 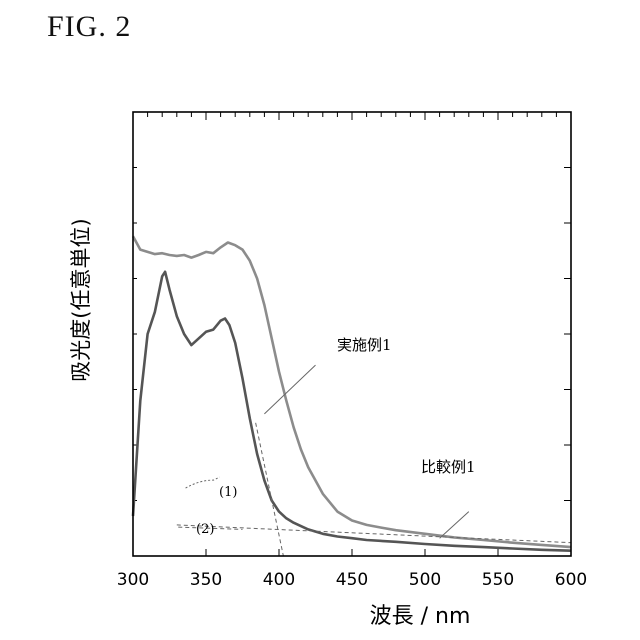 What do you see at coordinates (420, 616) in the screenshot?
I see `x-axis-label: 波長 / nm` at bounding box center [420, 616].